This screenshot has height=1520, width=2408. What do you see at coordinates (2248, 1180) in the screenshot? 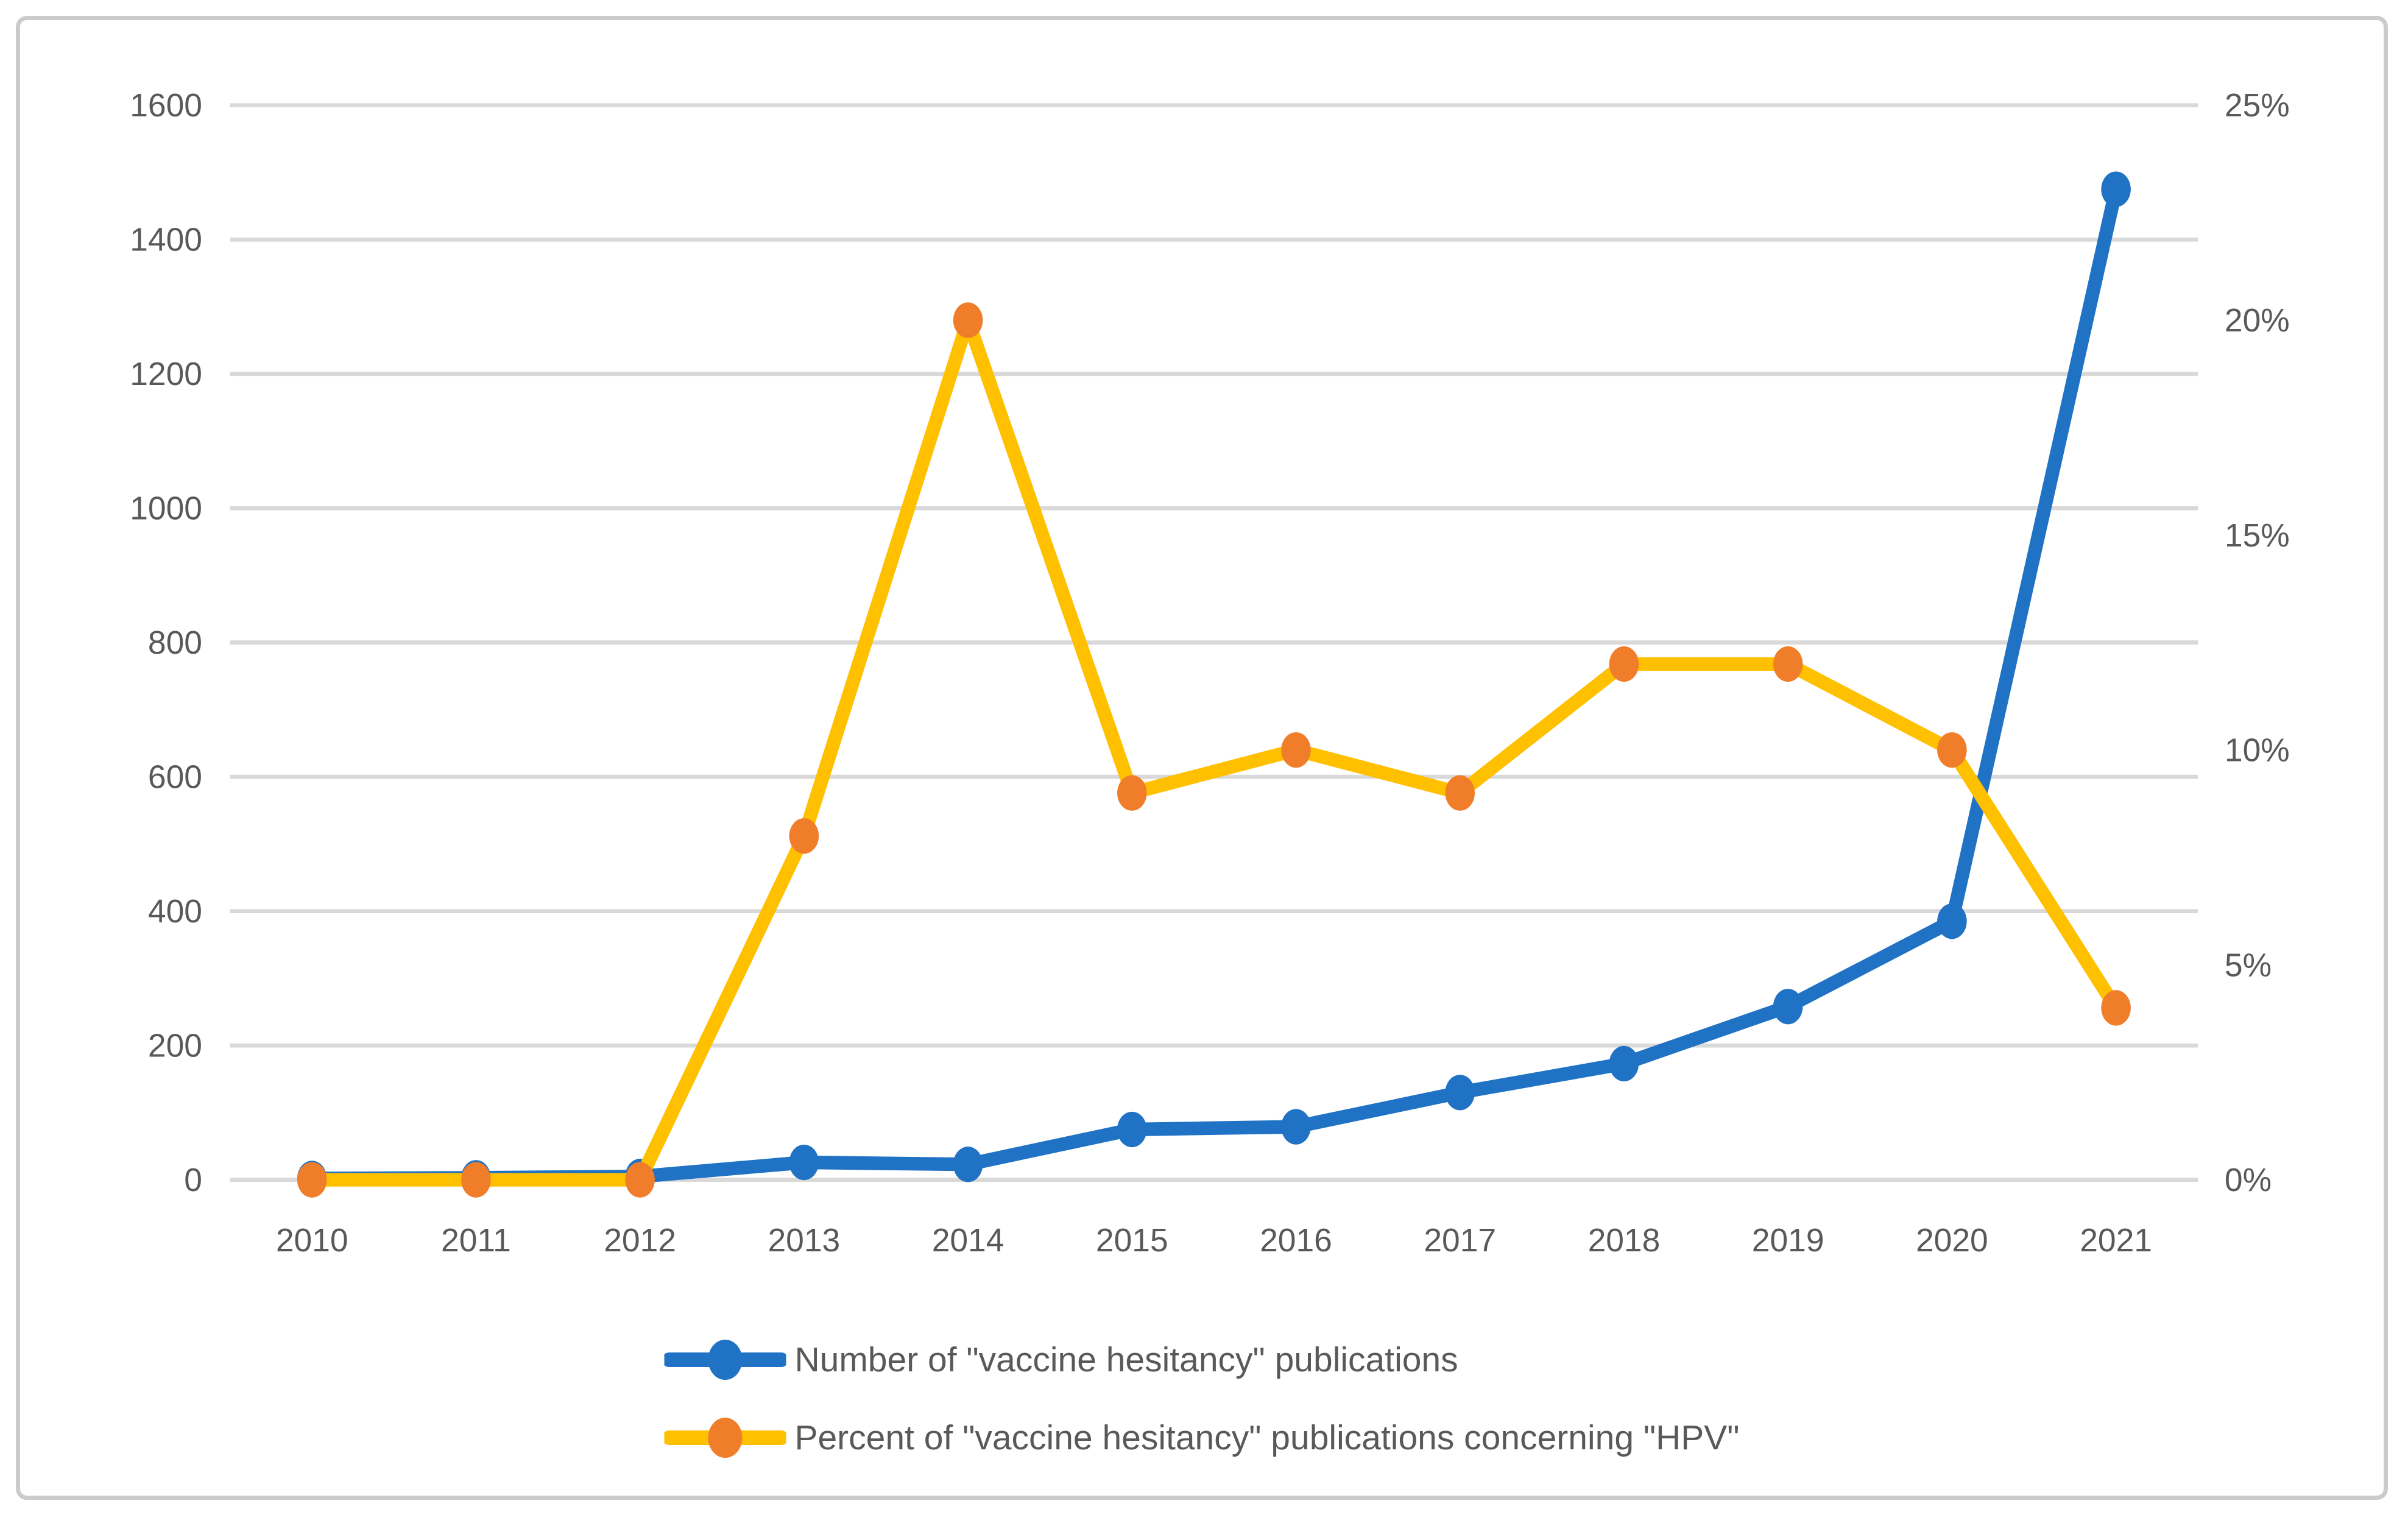
I see `y-right-tick-label: 0%` at bounding box center [2248, 1180].